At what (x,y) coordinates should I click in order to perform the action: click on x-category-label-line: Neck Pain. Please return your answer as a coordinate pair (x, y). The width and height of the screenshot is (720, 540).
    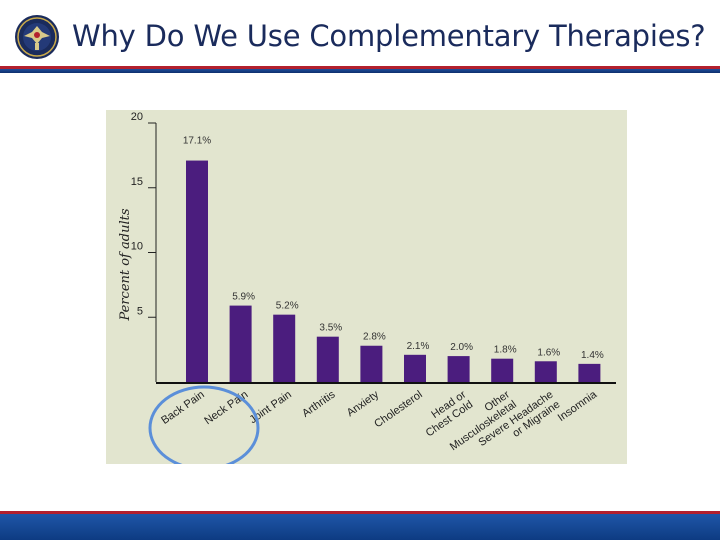
    Looking at the image, I should click on (226, 408).